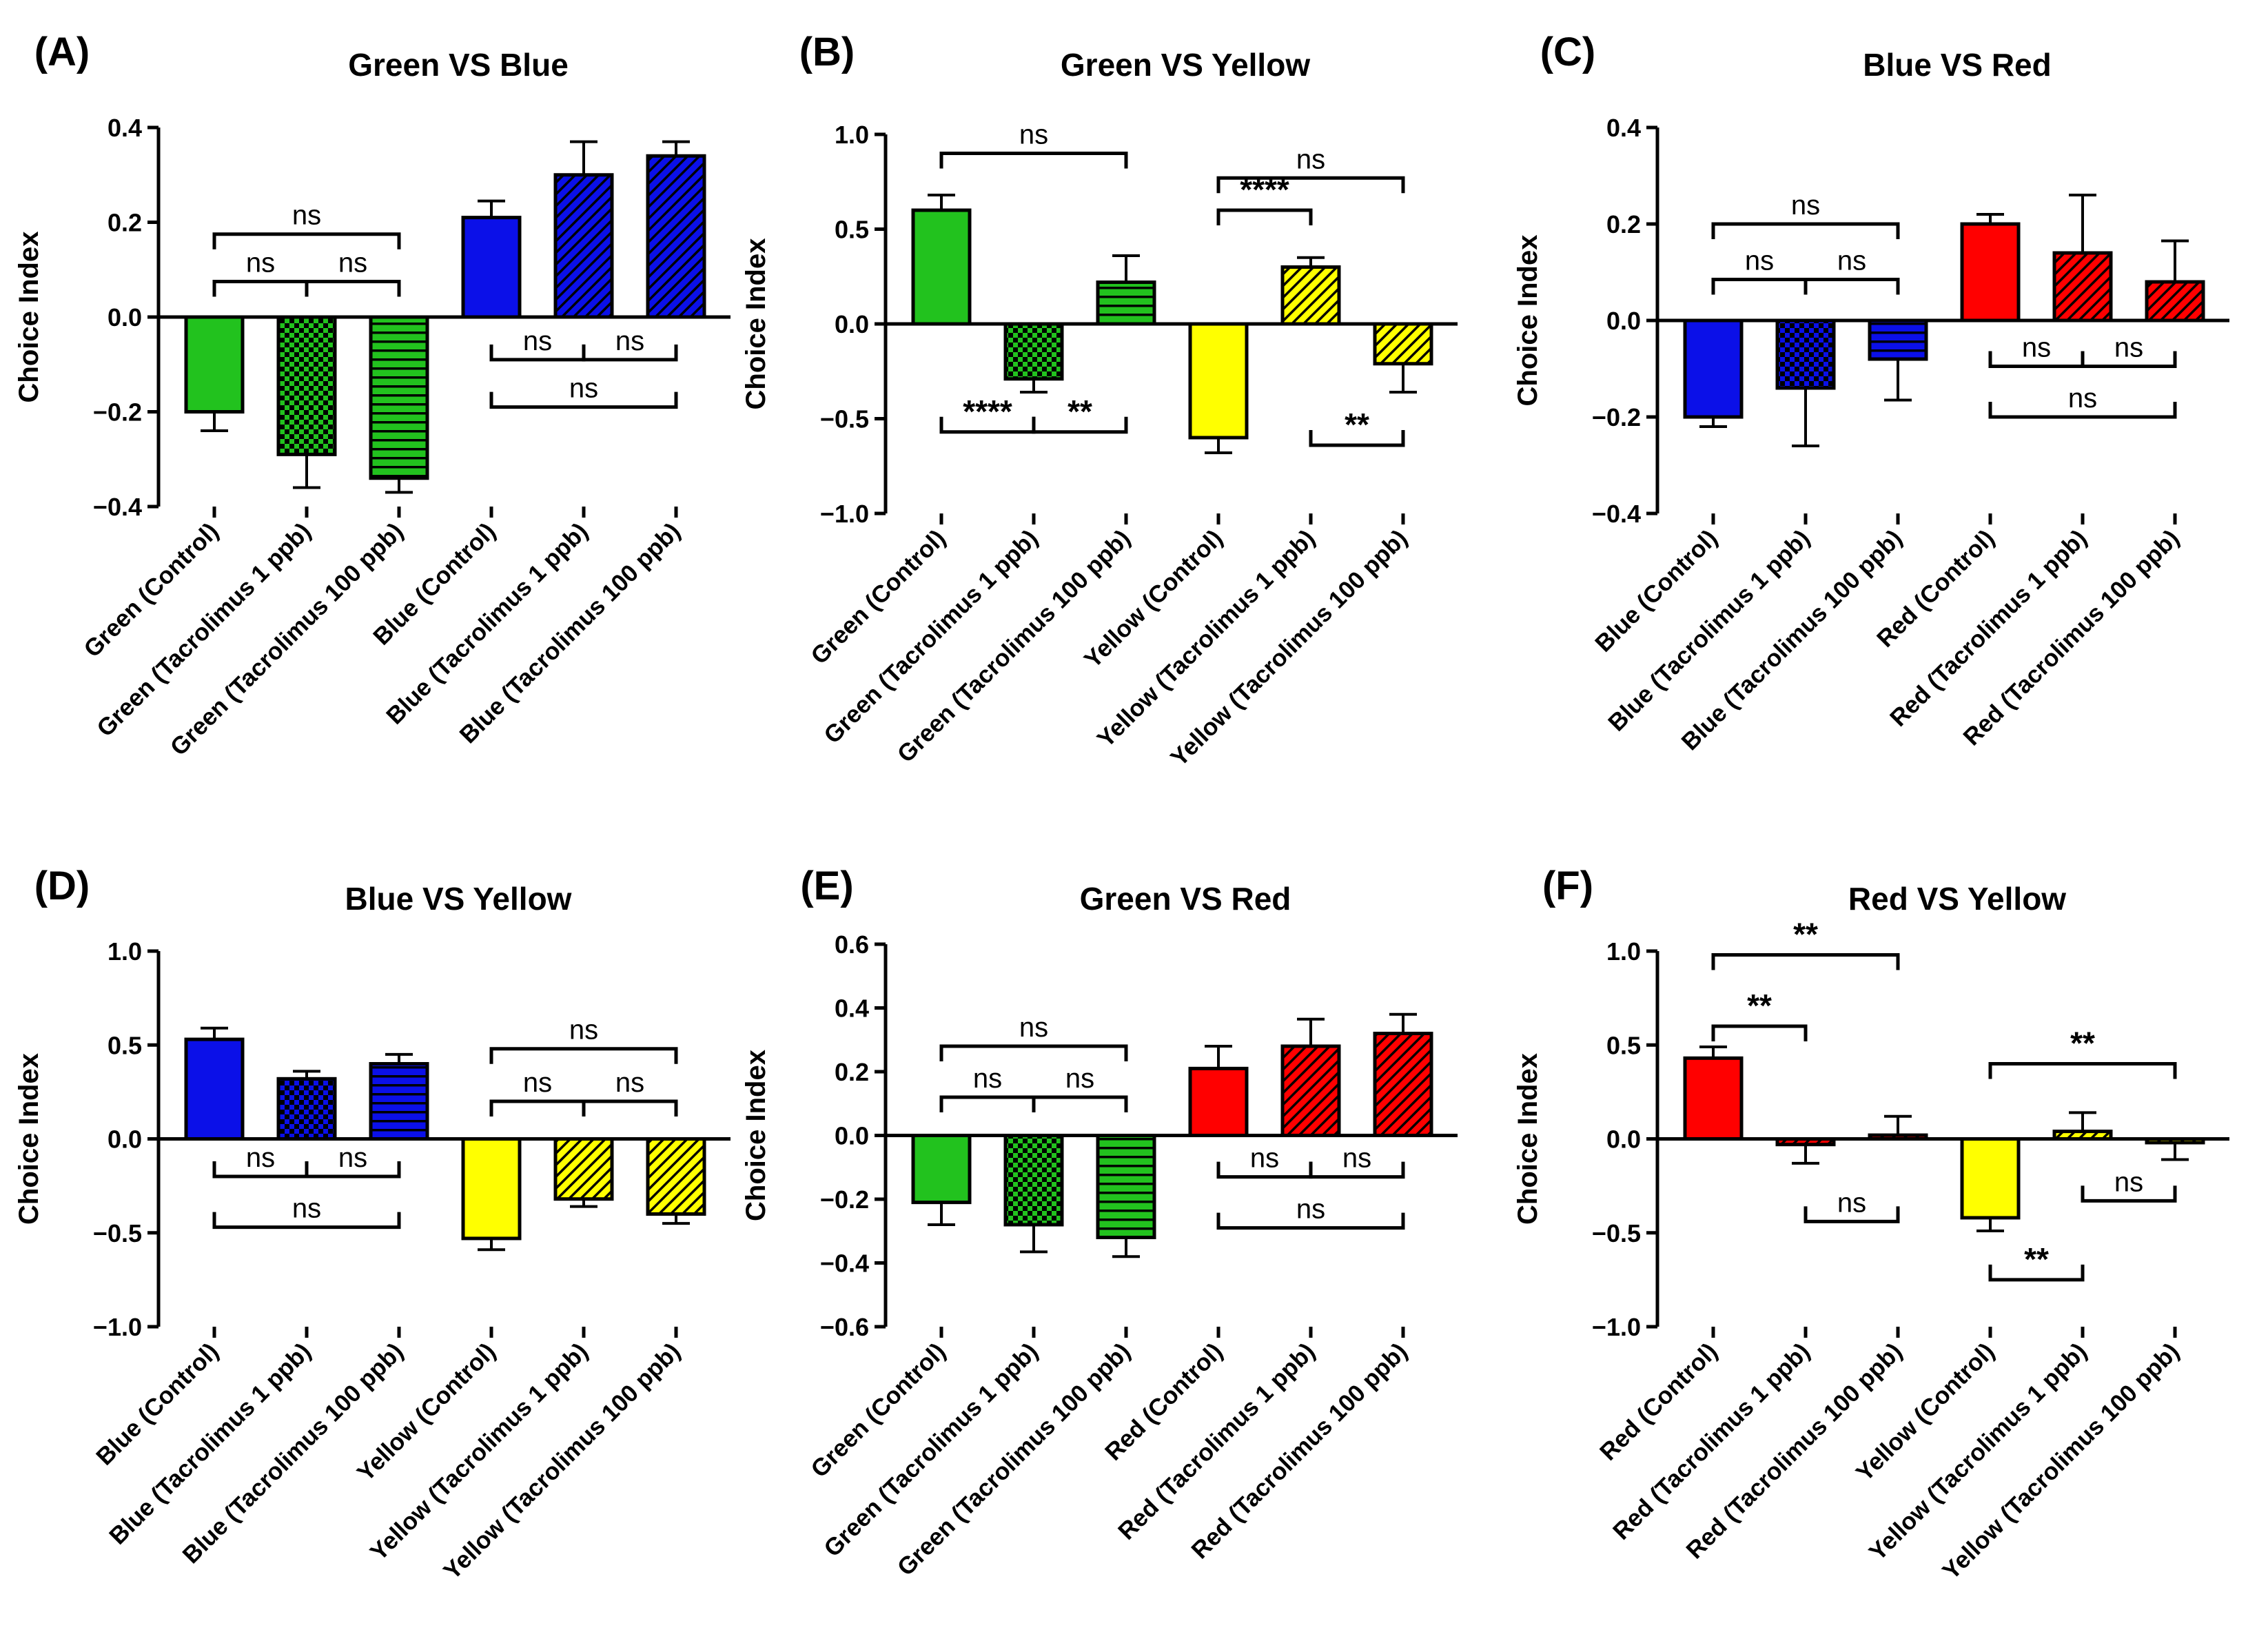 This screenshot has height=1652, width=2268. I want to click on chart-title: Green VS Red, so click(1185, 899).